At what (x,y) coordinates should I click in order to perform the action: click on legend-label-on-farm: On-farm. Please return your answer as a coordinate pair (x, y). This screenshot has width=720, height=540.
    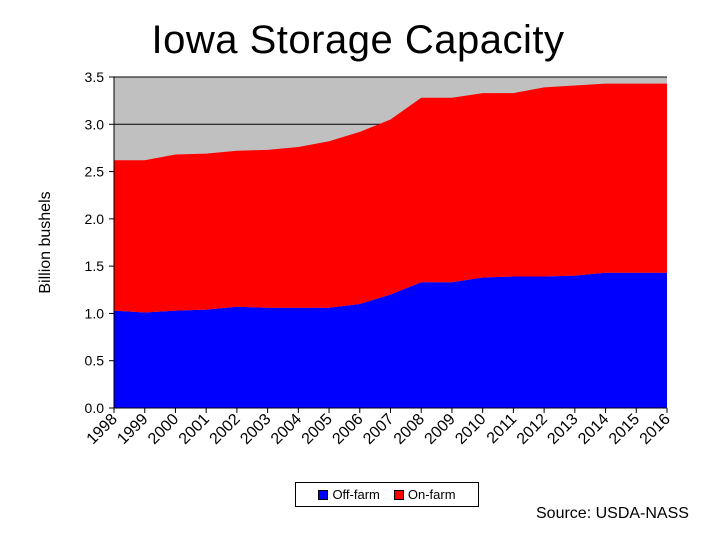
    Looking at the image, I should click on (431, 494).